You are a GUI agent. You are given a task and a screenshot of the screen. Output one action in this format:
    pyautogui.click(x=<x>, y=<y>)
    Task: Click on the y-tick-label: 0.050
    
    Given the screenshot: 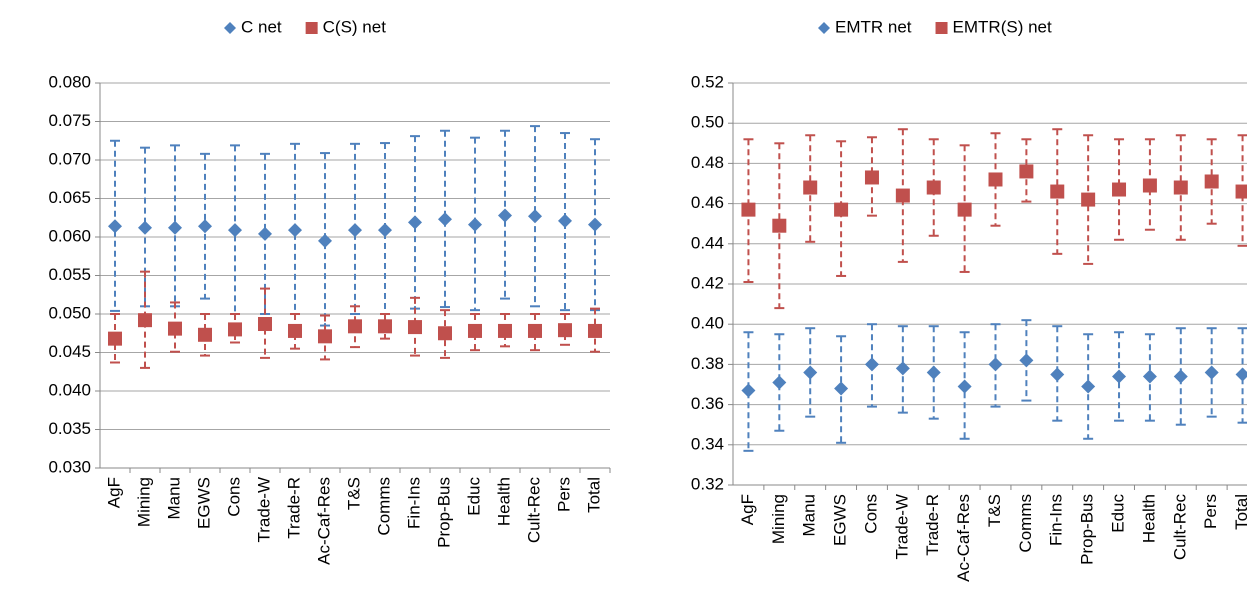 What is the action you would take?
    pyautogui.click(x=69, y=312)
    